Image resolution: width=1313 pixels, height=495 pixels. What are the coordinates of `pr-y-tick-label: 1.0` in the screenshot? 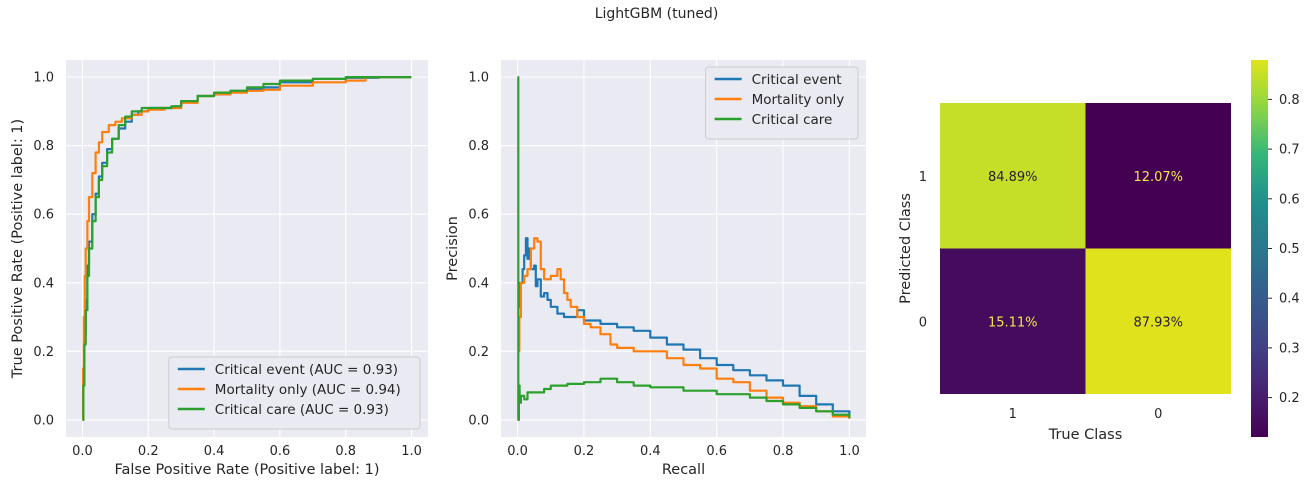 It's located at (478, 78).